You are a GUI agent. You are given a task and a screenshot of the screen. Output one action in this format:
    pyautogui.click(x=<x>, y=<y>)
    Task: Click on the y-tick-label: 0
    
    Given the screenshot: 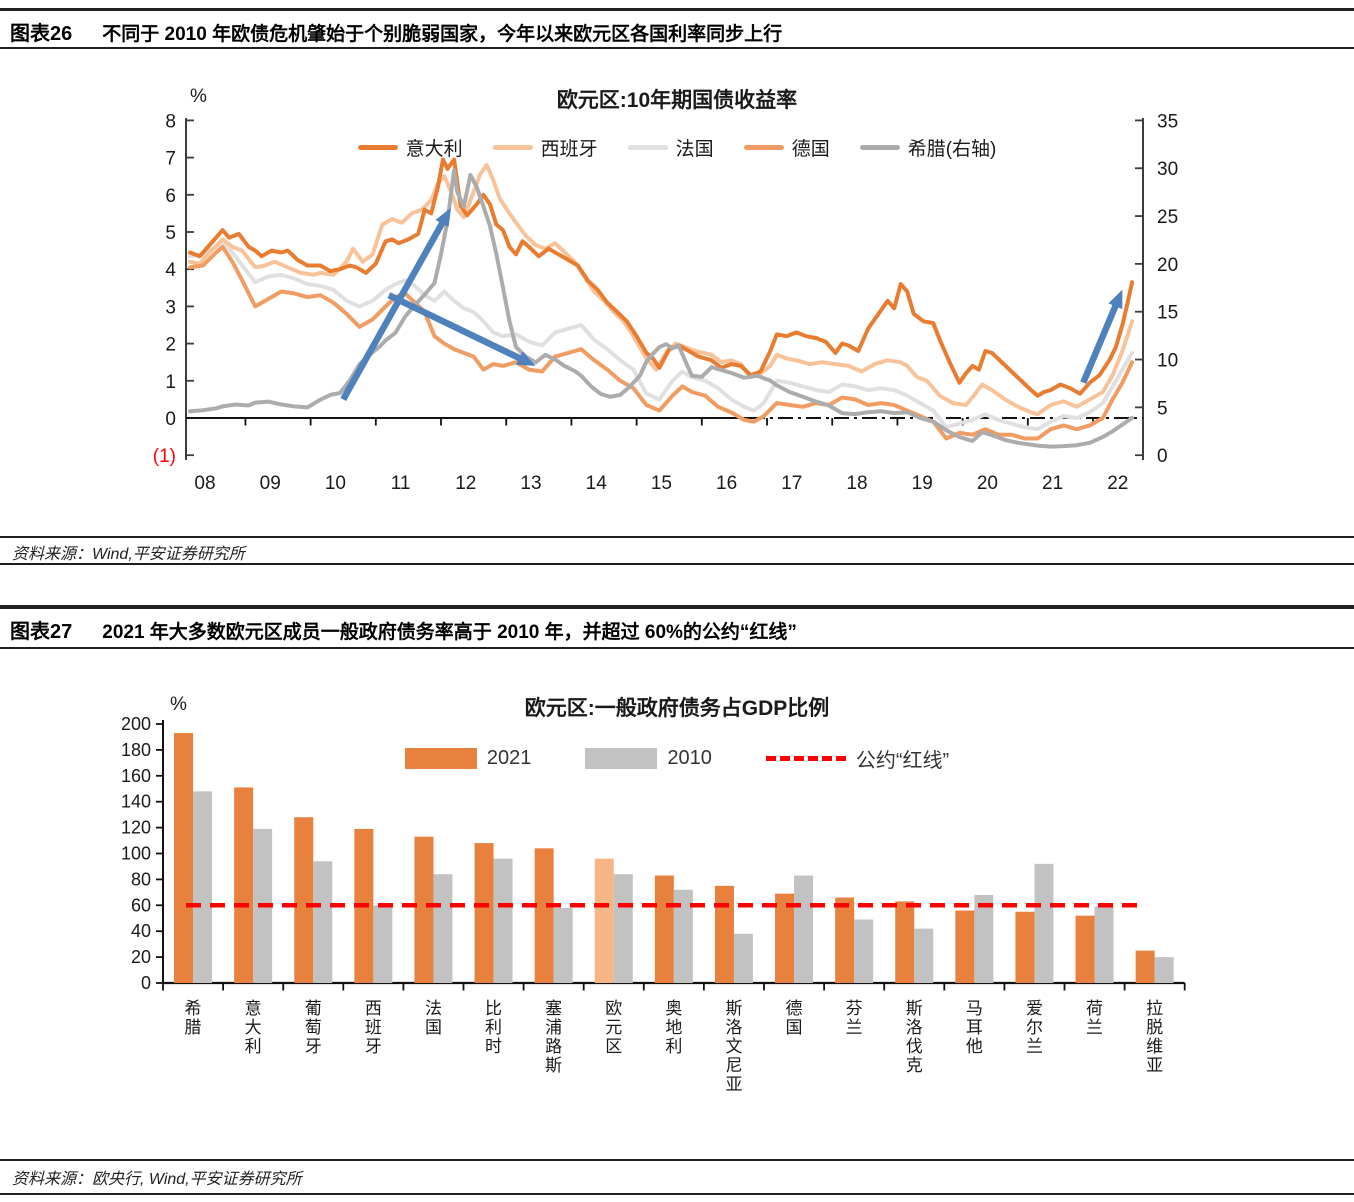 What is the action you would take?
    pyautogui.click(x=146, y=983)
    